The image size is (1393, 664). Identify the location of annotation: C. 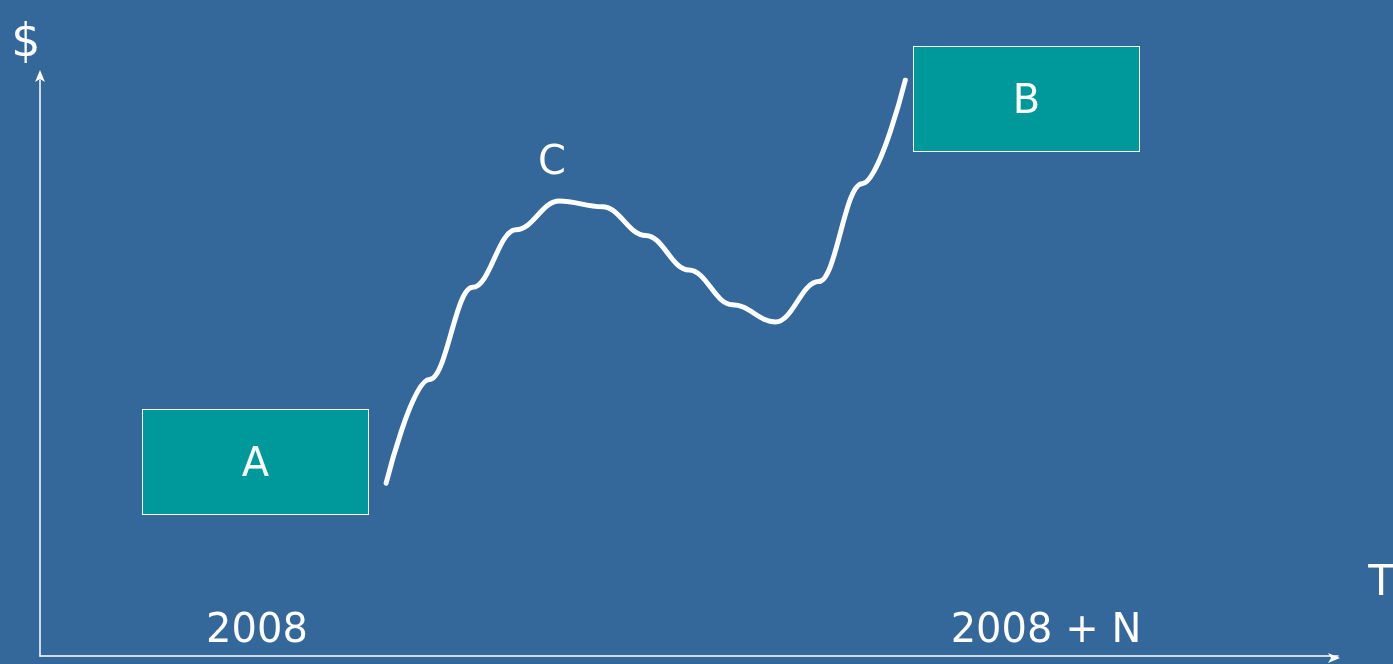
(552, 160).